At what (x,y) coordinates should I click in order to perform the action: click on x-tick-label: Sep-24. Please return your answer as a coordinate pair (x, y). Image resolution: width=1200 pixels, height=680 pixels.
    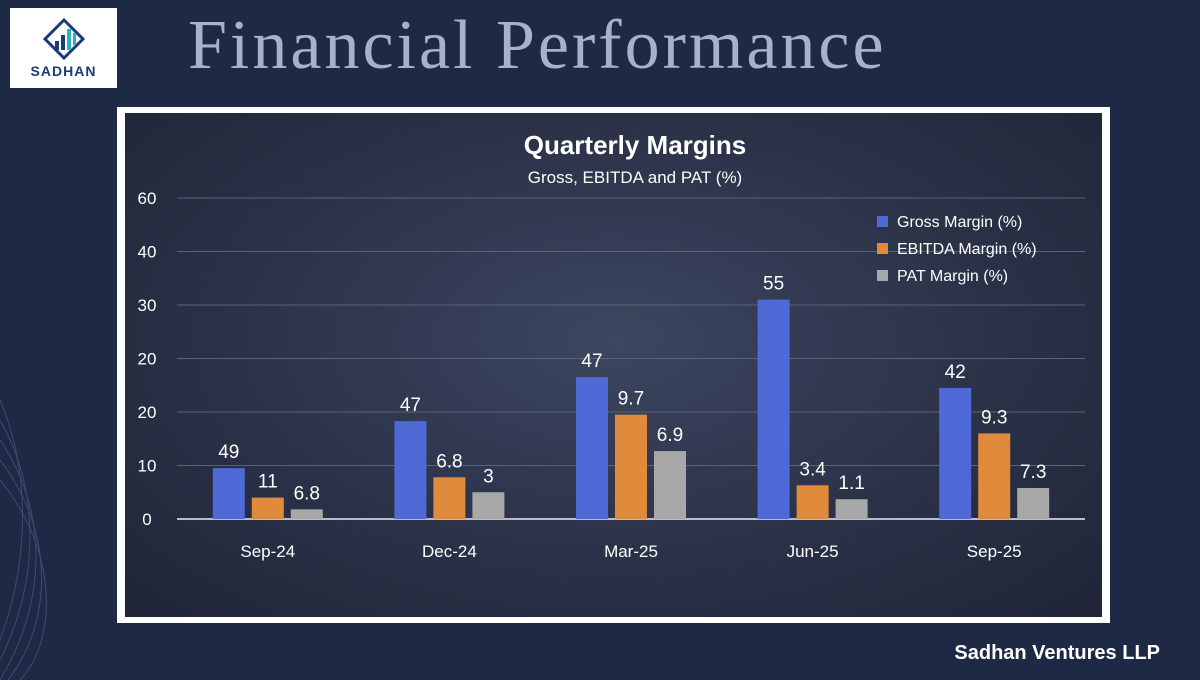
    Looking at the image, I should click on (267, 551).